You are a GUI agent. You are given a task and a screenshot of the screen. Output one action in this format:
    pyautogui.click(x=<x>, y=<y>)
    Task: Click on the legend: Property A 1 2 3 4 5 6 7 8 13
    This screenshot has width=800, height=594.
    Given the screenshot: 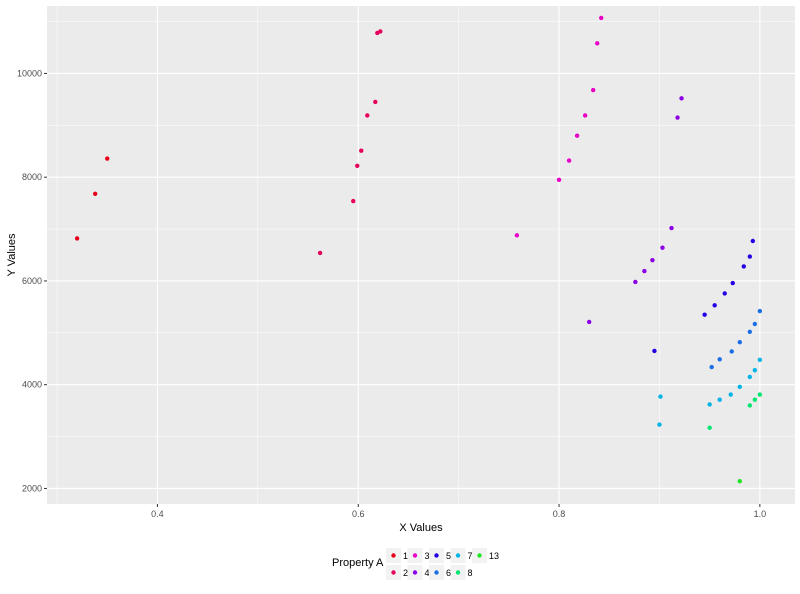 What is the action you would take?
    pyautogui.click(x=415, y=564)
    